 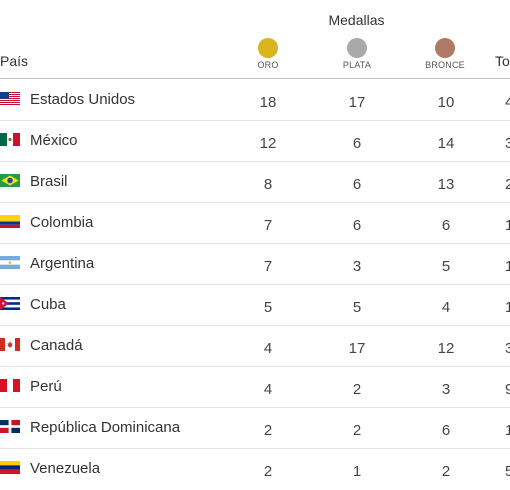 I want to click on table-row: Perú 4 2 3 9, so click(x=255, y=387).